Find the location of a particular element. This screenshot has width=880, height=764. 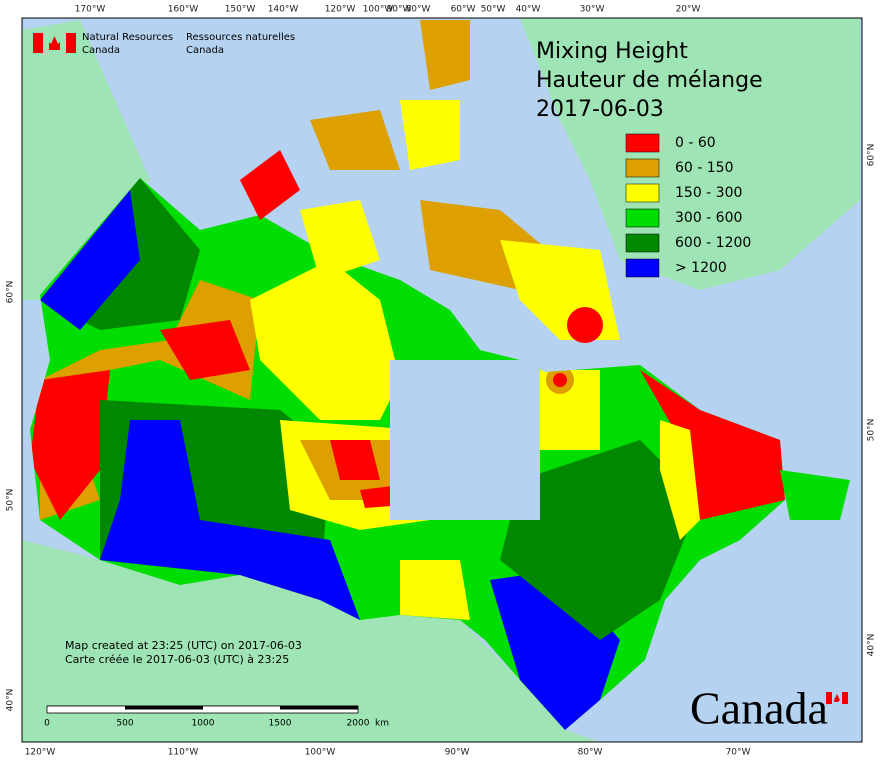

graticule-label: 20°W is located at coordinates (688, 10).